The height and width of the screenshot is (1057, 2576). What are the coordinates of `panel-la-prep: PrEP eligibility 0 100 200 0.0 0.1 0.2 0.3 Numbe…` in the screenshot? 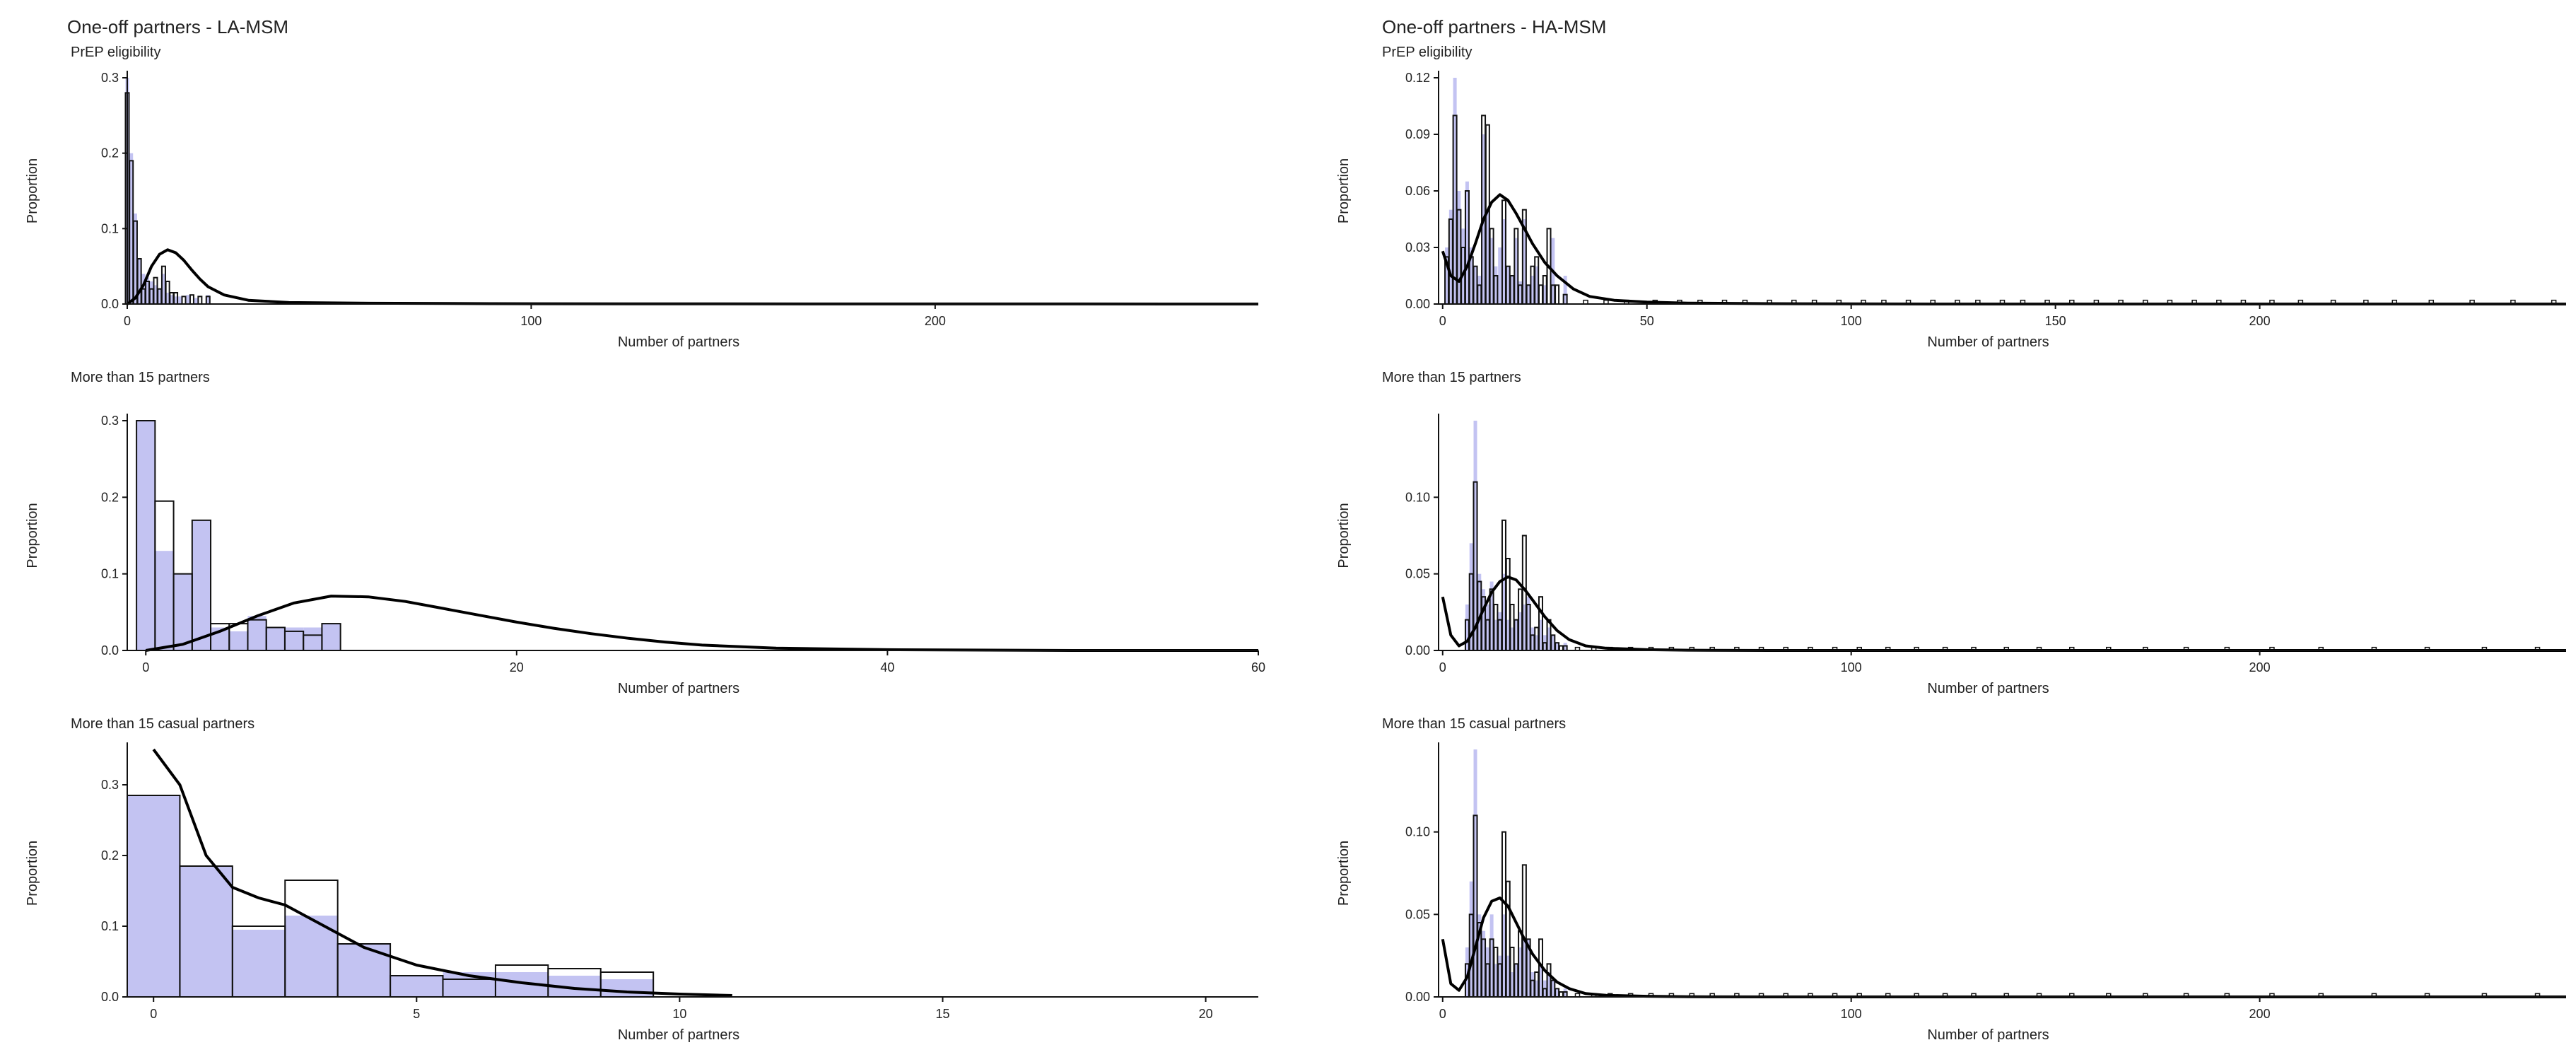 It's located at (642, 197).